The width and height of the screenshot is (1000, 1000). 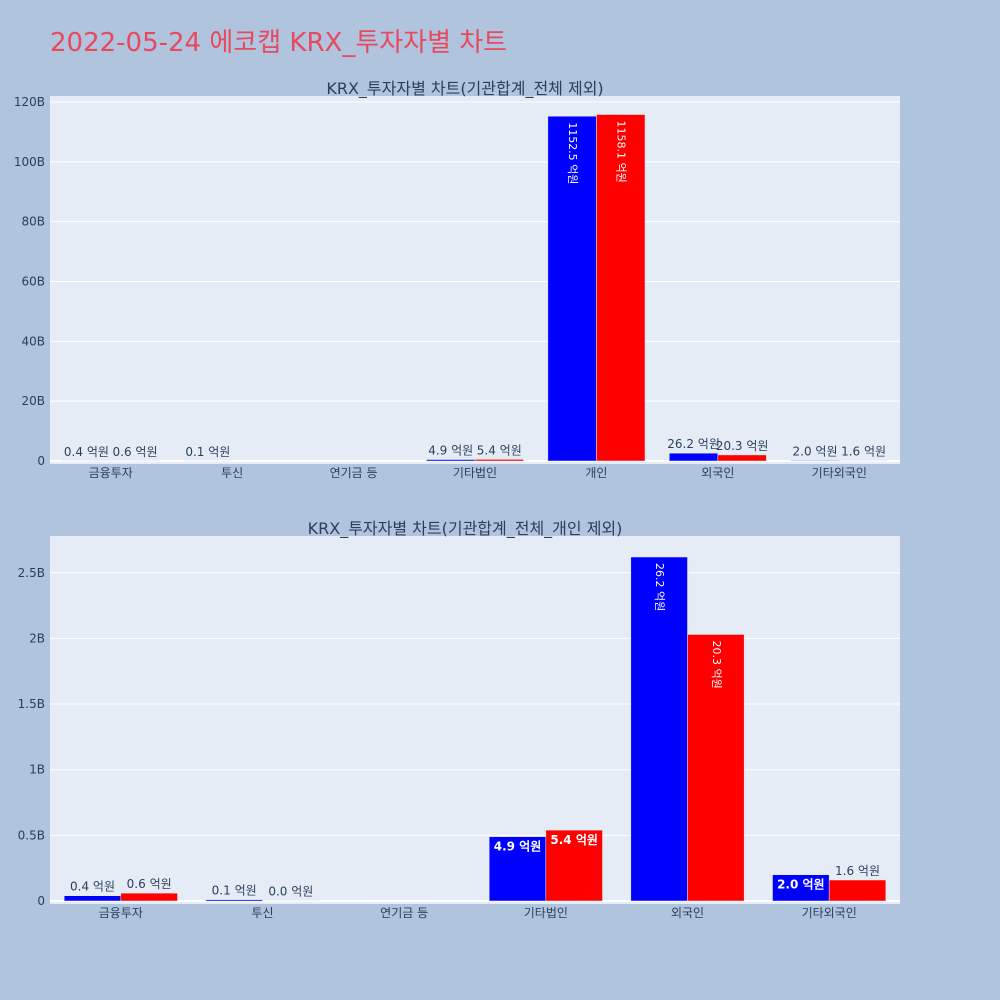 What do you see at coordinates (464, 89) in the screenshot?
I see `chart-title: KRX_투자자별 차트(기관합계_전체 제외)` at bounding box center [464, 89].